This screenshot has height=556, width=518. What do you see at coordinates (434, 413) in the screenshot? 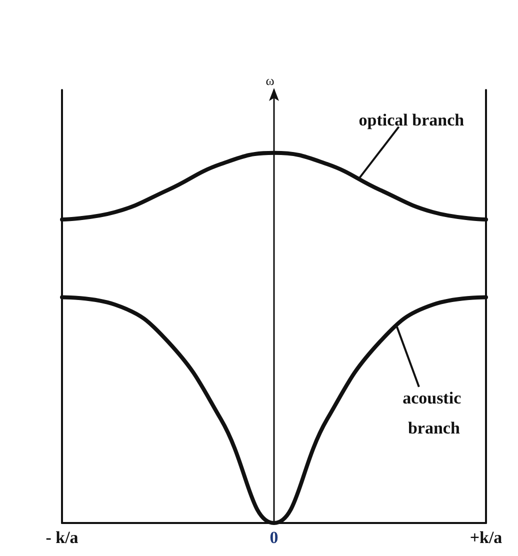
I see `annotation: acoustic branch` at bounding box center [434, 413].